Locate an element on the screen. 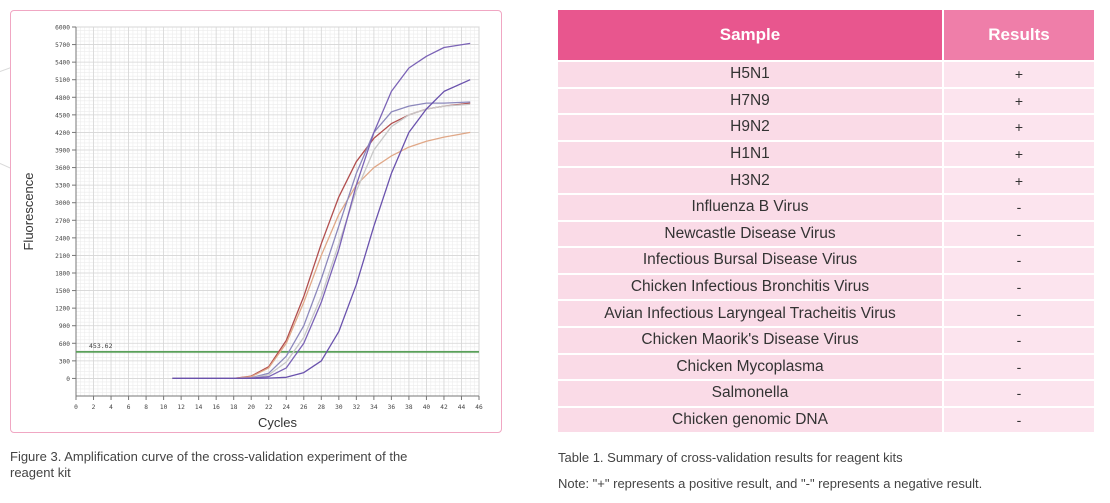 Image resolution: width=1110 pixels, height=503 pixels. y-tick-label: 4200 is located at coordinates (62, 133).